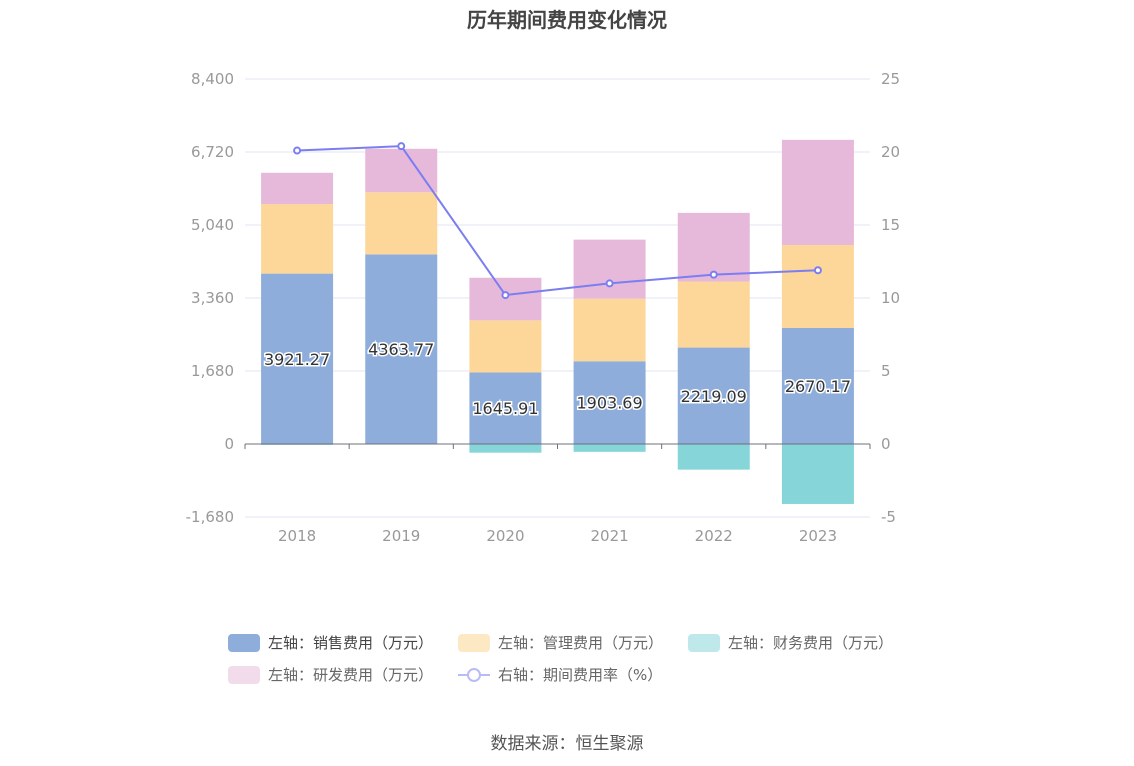  I want to click on right-tick-label: 15, so click(890, 225).